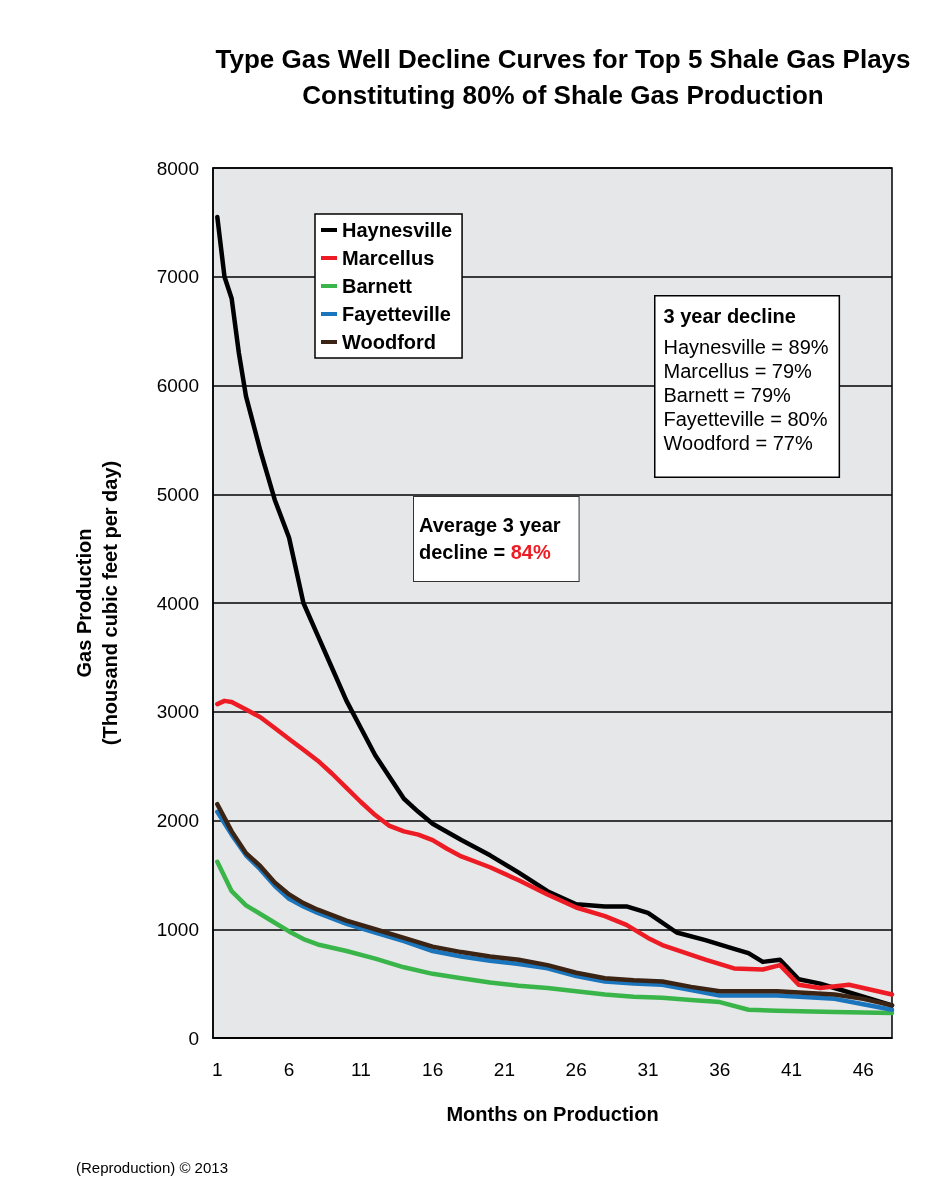 The image size is (927, 1183). What do you see at coordinates (177, 385) in the screenshot?
I see `y-tick-label: 6000` at bounding box center [177, 385].